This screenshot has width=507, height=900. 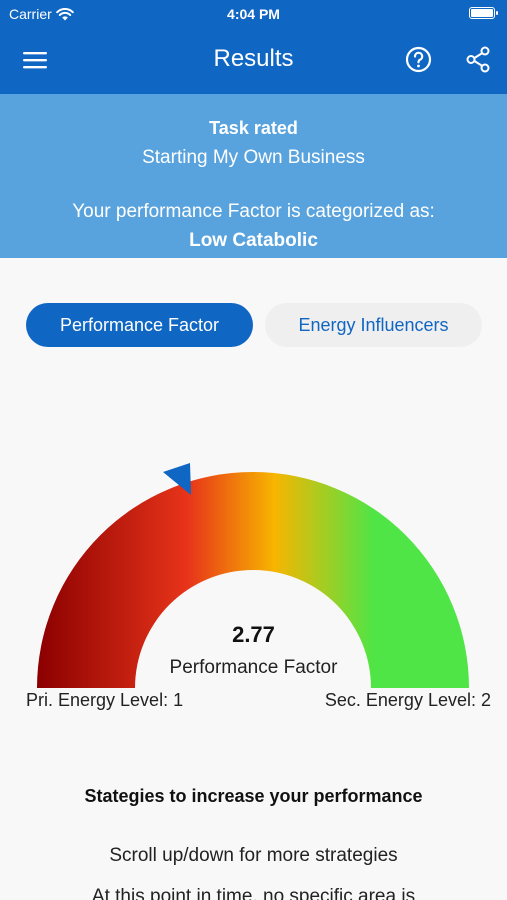 I want to click on category-value: Low Catabolic, so click(x=253, y=240).